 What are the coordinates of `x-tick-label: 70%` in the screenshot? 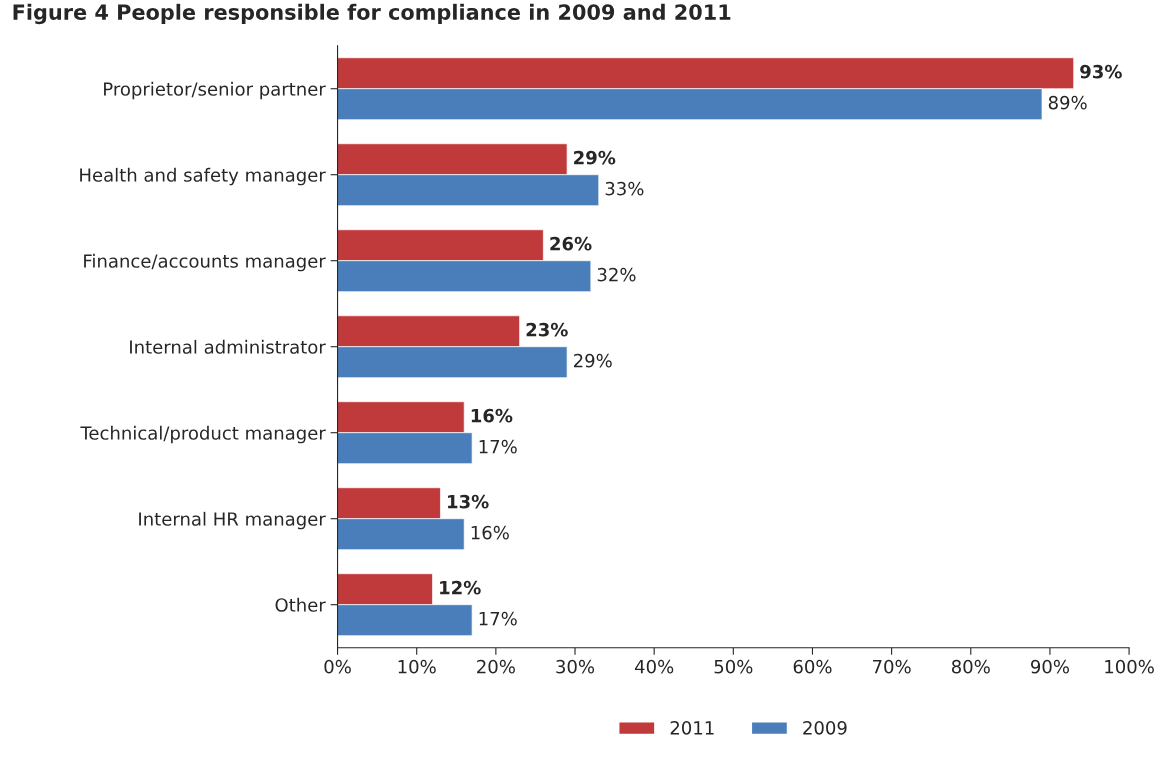 It's located at (892, 666).